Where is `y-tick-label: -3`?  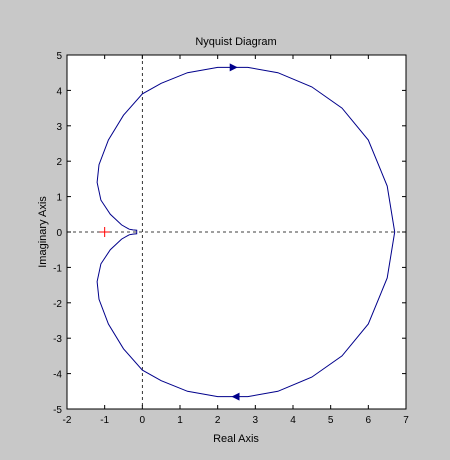
y-tick-label: -3 is located at coordinates (57, 339).